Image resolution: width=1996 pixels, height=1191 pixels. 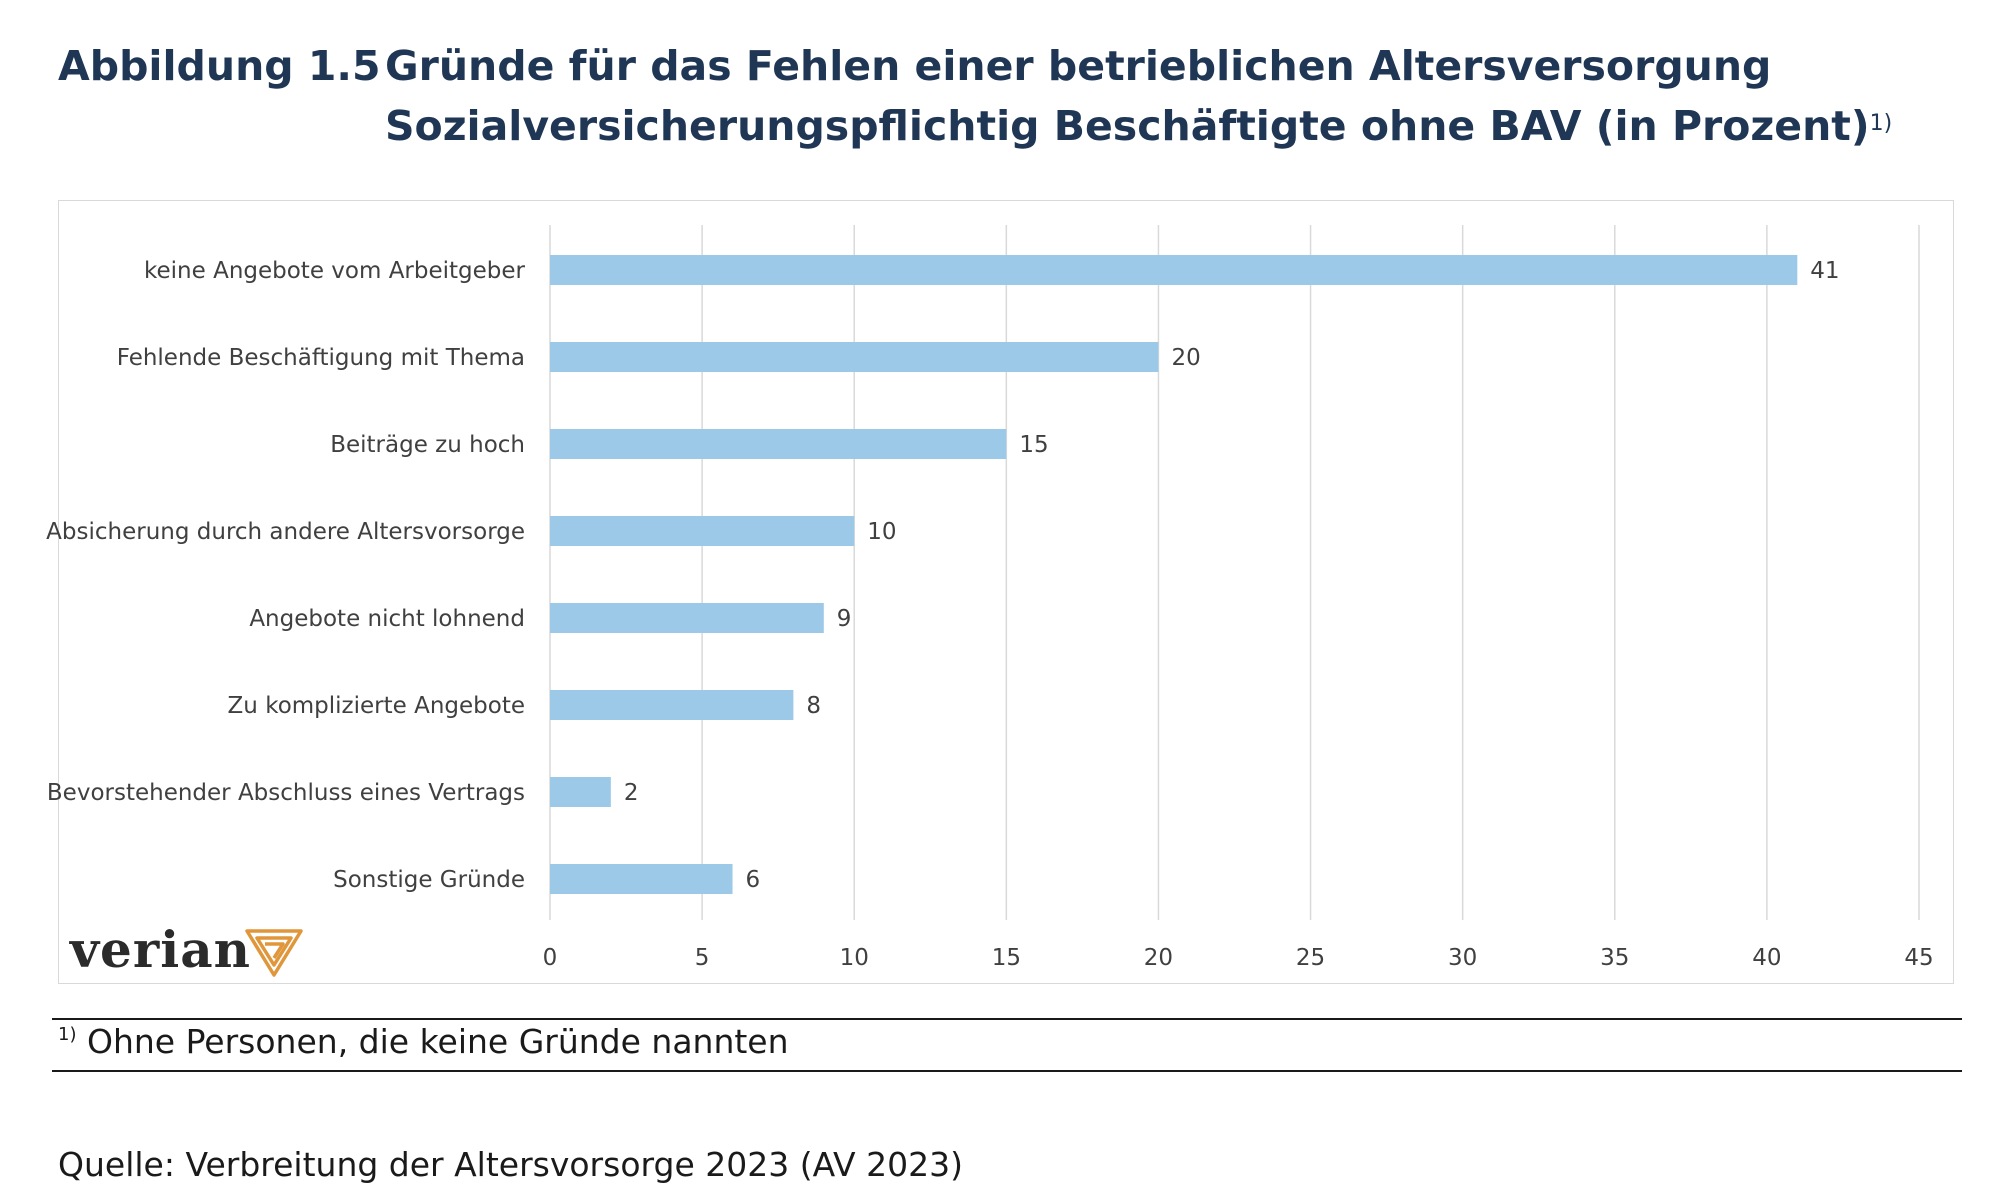 What do you see at coordinates (881, 532) in the screenshot?
I see `data-label: 10` at bounding box center [881, 532].